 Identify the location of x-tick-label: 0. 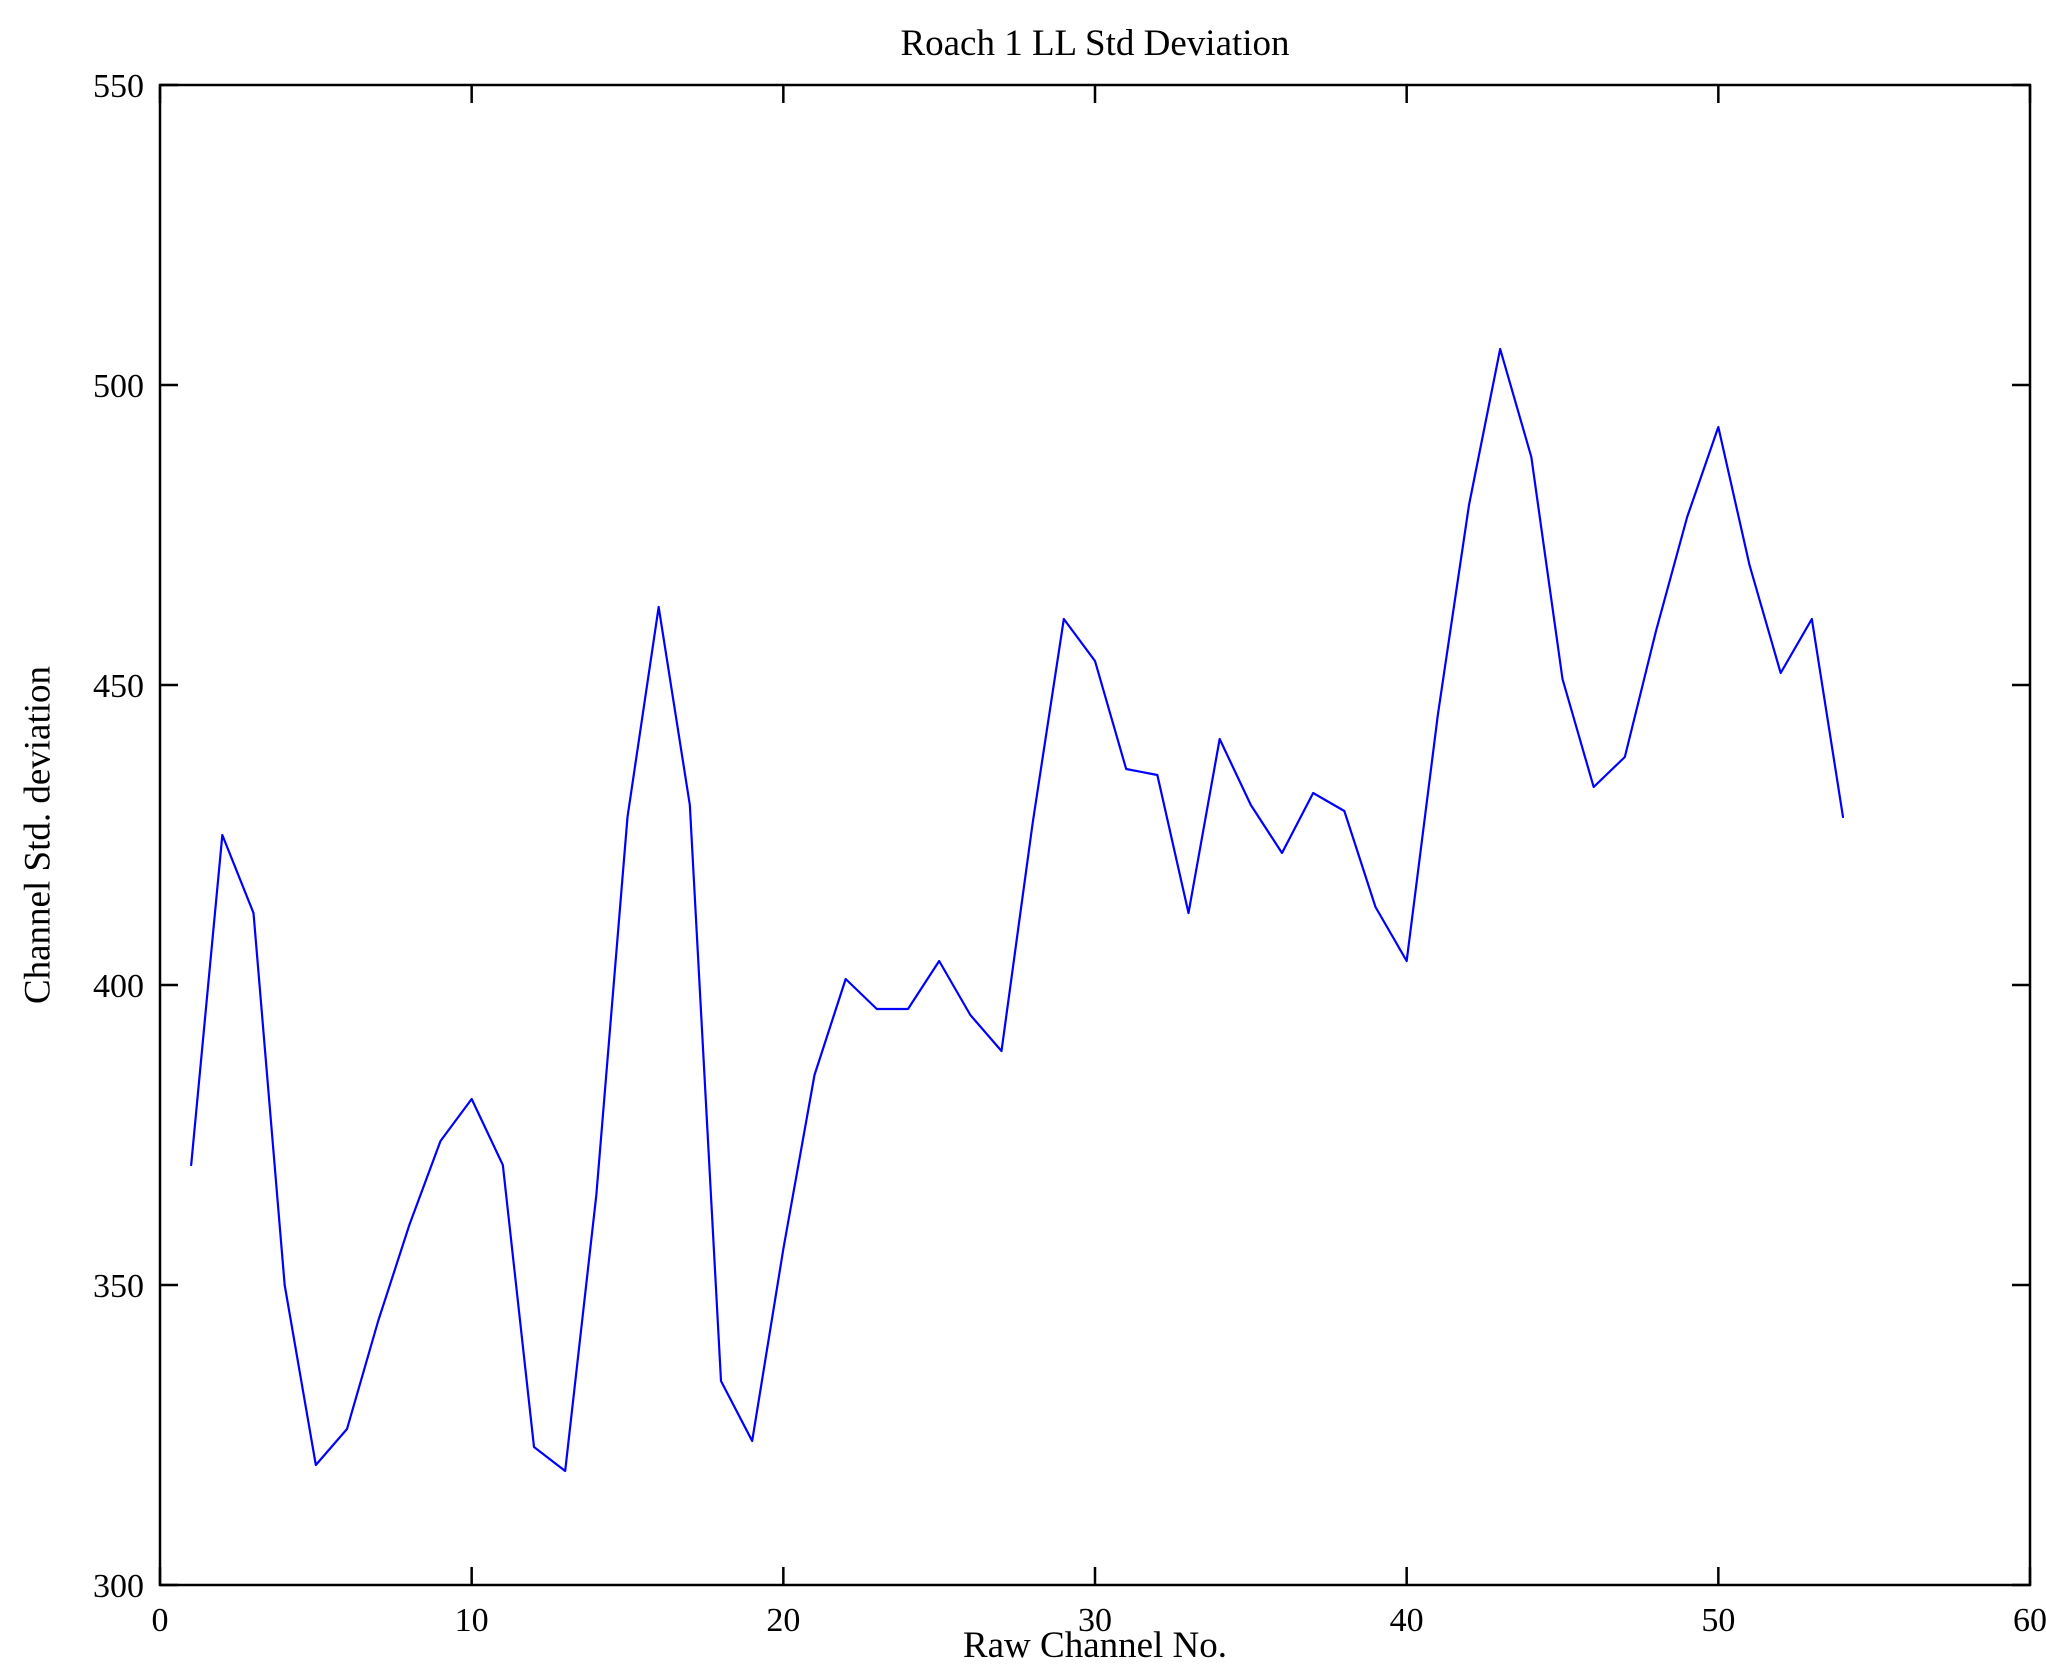
(160, 1620).